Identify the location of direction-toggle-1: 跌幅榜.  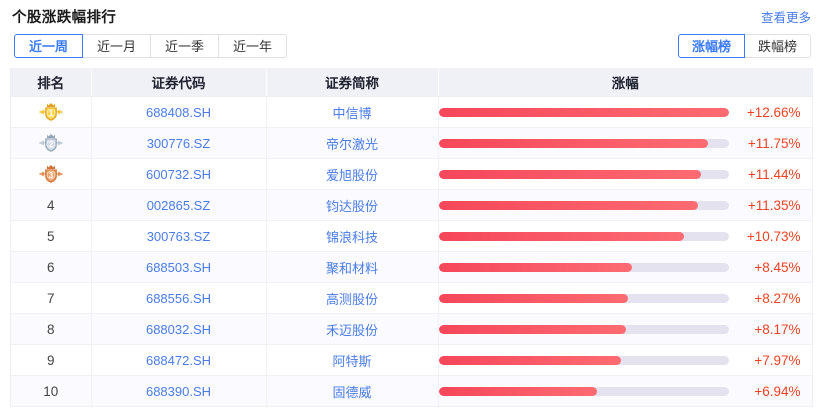
(777, 46).